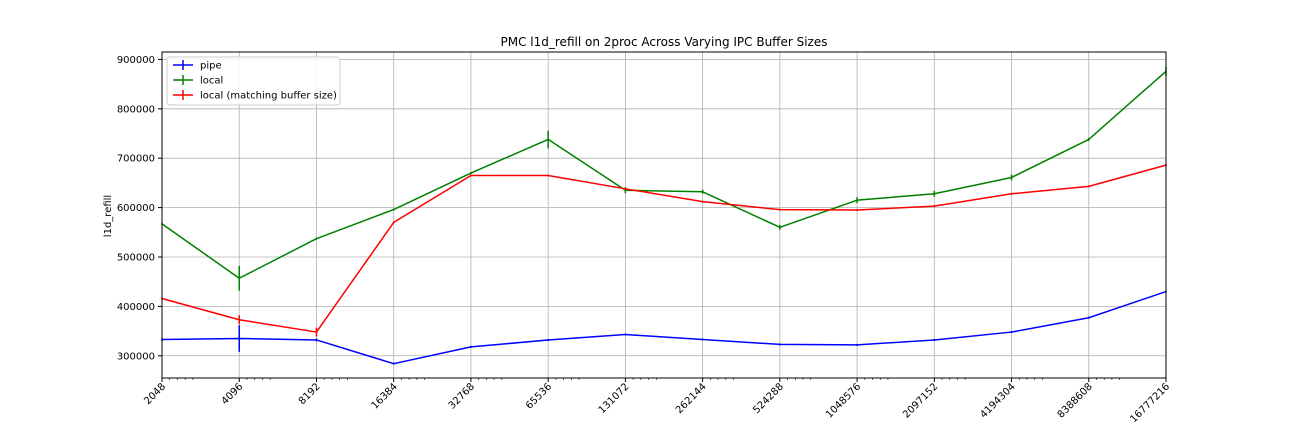 The width and height of the screenshot is (1296, 432). Describe the element at coordinates (108, 216) in the screenshot. I see `y-axis-label: l1d_refill` at that location.